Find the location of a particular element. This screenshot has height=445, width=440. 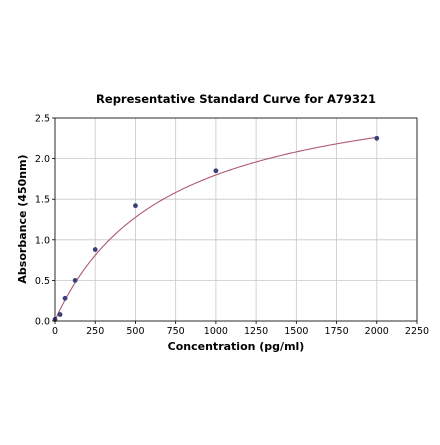

x-tick-label: 0 is located at coordinates (55, 331).